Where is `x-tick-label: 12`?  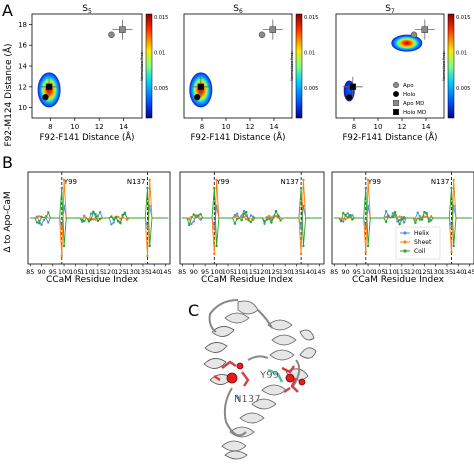 x-tick-label: 12 is located at coordinates (250, 127).